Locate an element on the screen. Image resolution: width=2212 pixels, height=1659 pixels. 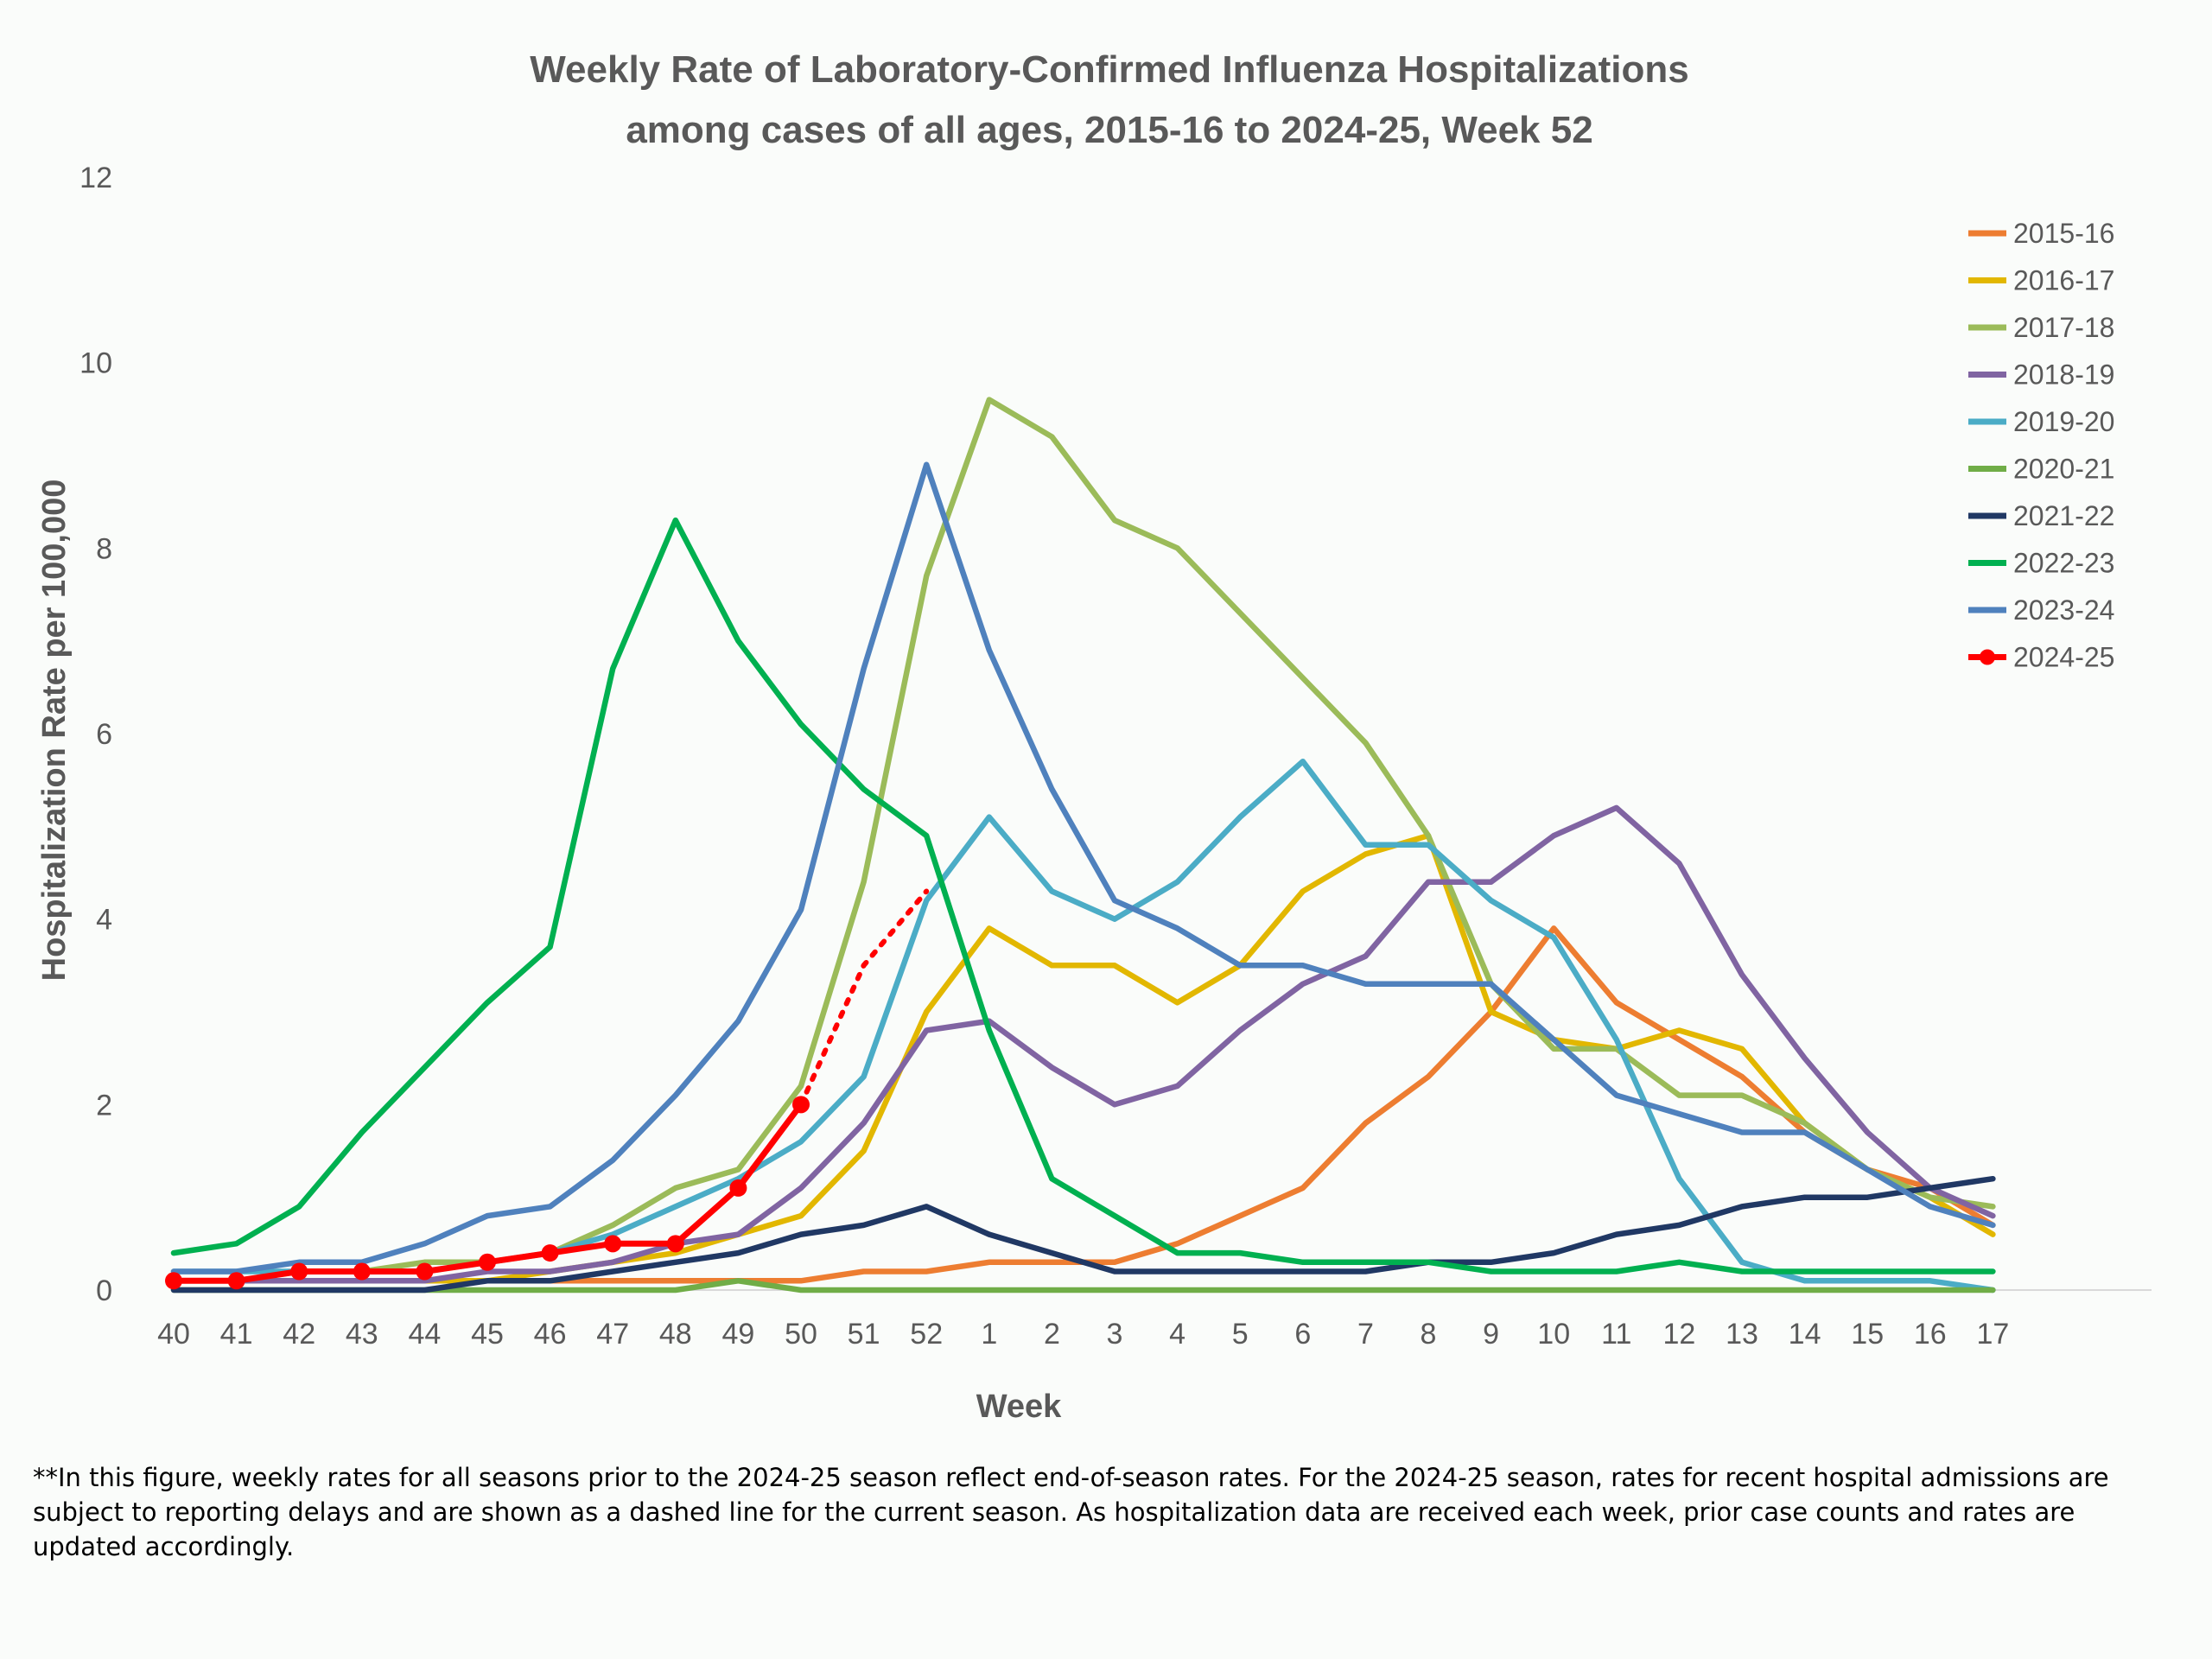
legend-label: 2024-25 is located at coordinates (2063, 657).